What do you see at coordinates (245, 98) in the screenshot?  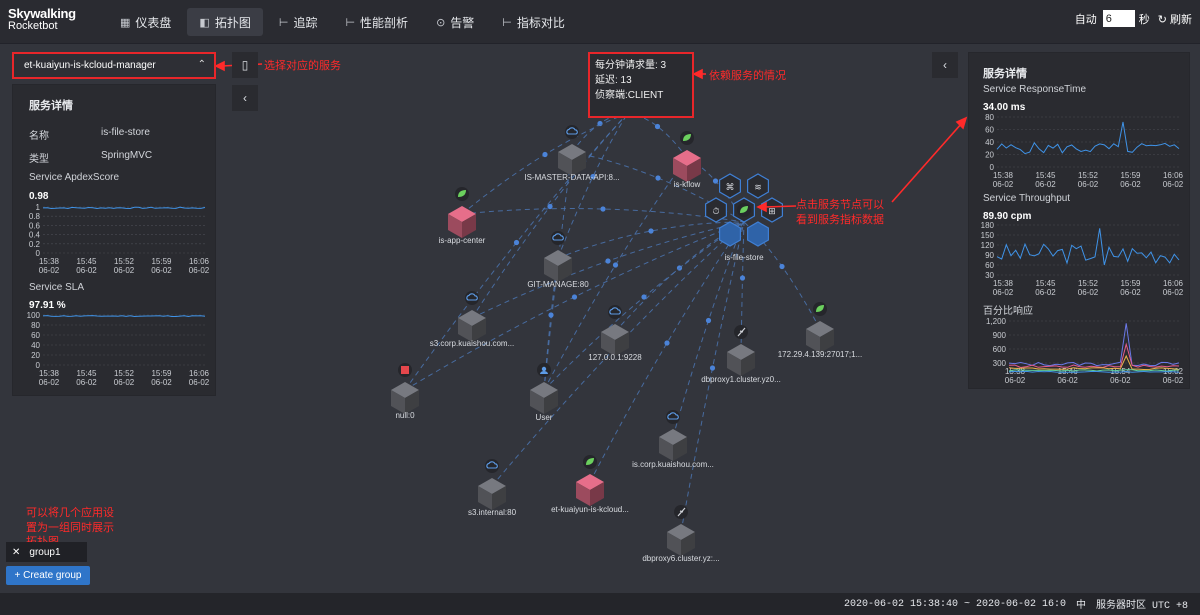 I see `collapse-left-button: ‹` at bounding box center [245, 98].